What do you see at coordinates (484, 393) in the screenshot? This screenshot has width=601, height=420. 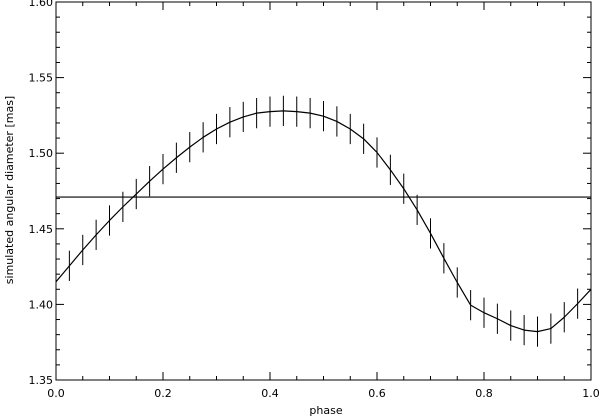 I see `x-tick-label: 0.8` at bounding box center [484, 393].